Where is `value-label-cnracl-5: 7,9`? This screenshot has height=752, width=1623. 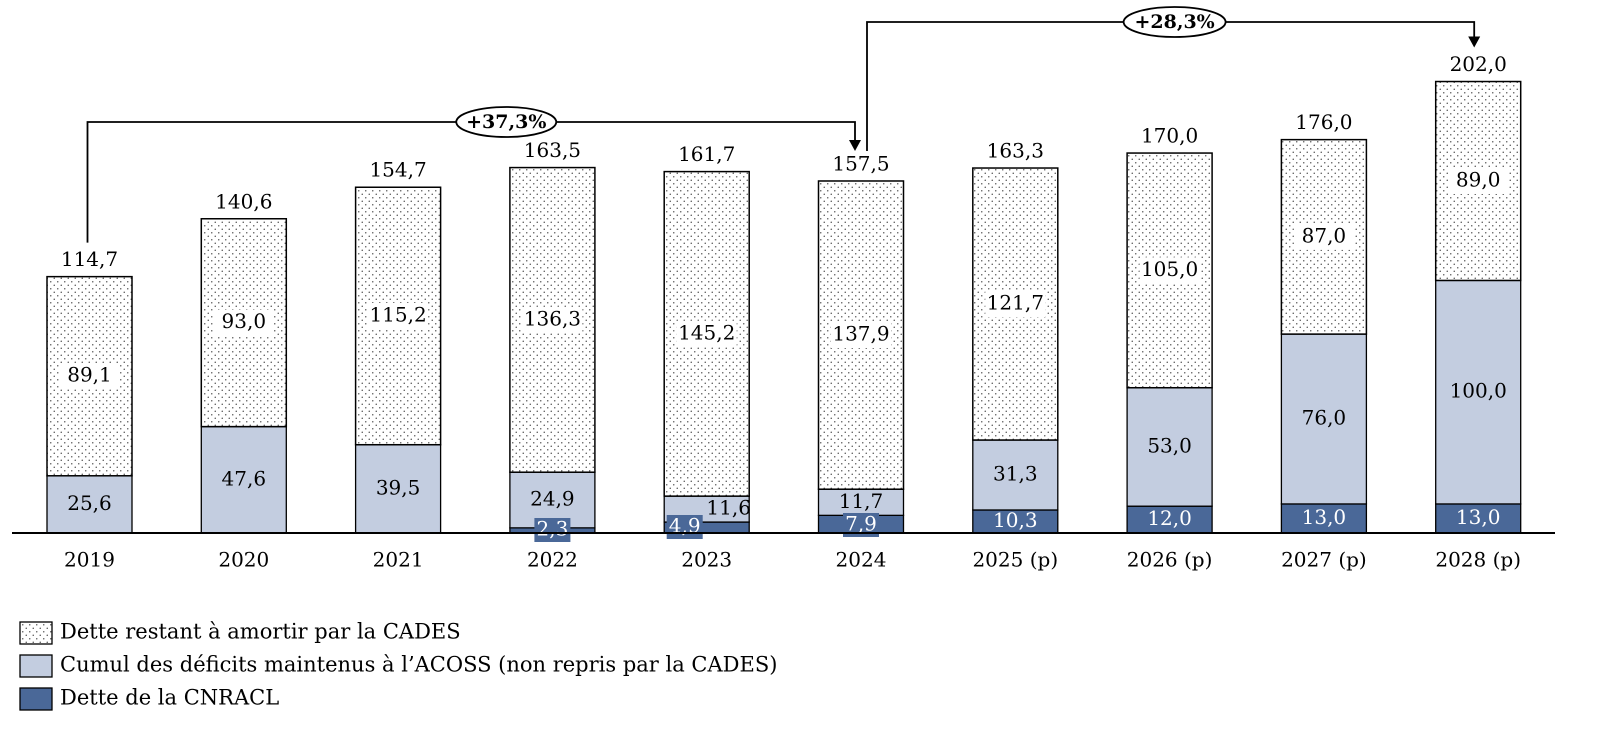
value-label-cnracl-5: 7,9 is located at coordinates (861, 524).